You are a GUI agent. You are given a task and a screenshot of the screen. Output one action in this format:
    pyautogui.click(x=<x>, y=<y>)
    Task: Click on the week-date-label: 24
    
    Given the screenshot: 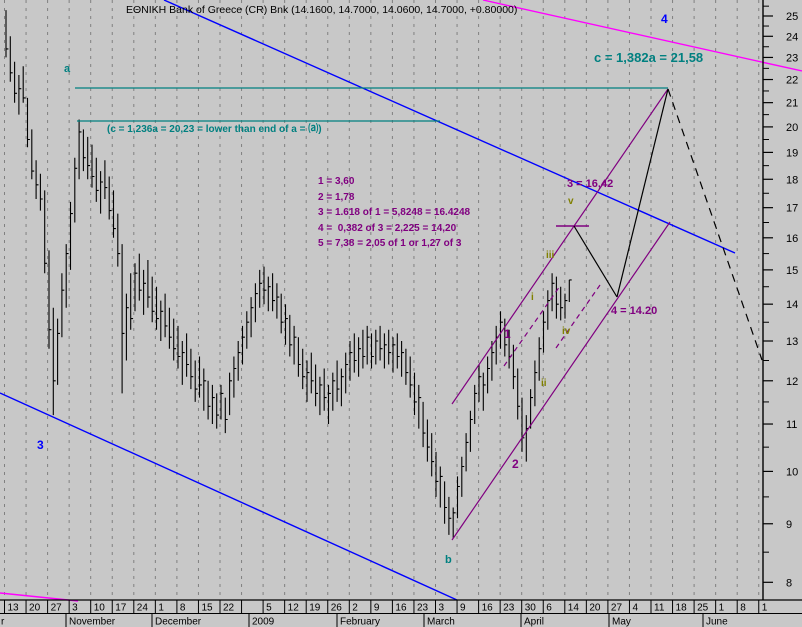 What is the action you would take?
    pyautogui.click(x=143, y=608)
    